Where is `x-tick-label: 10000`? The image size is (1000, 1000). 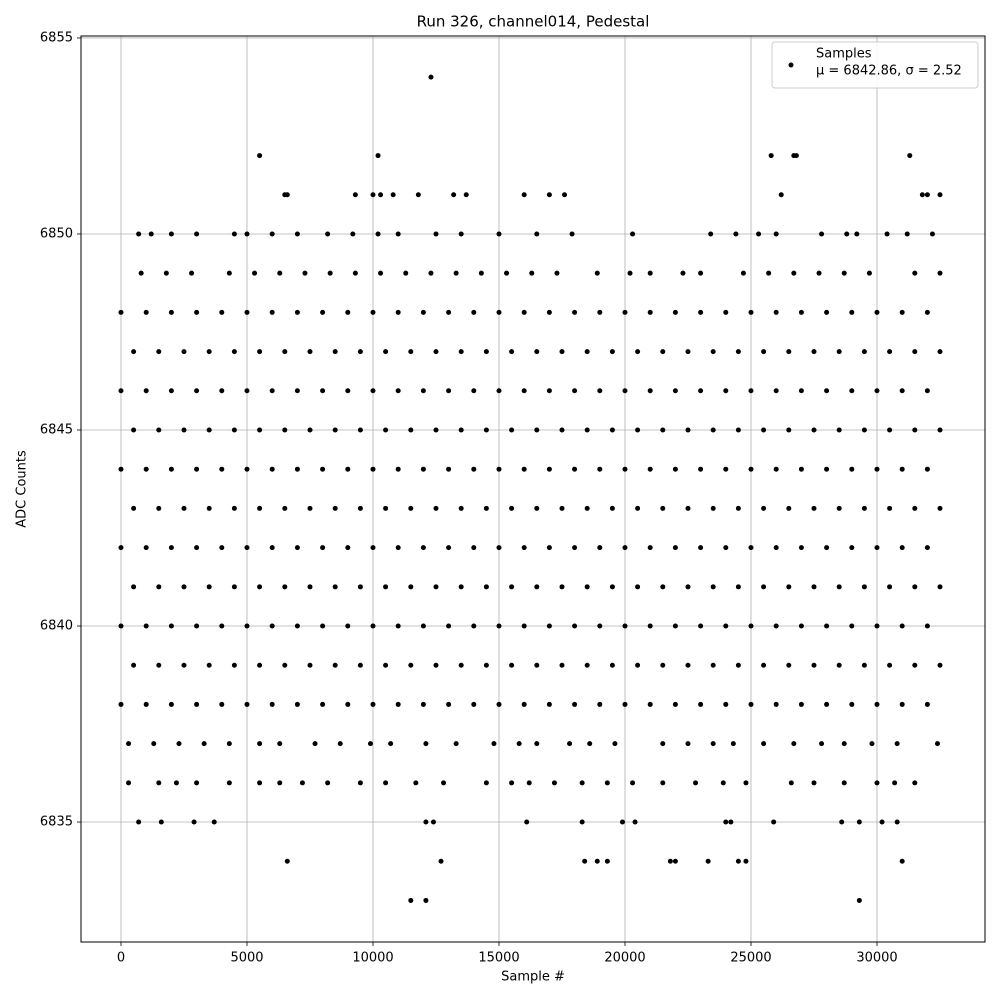
x-tick-label: 10000 is located at coordinates (372, 958).